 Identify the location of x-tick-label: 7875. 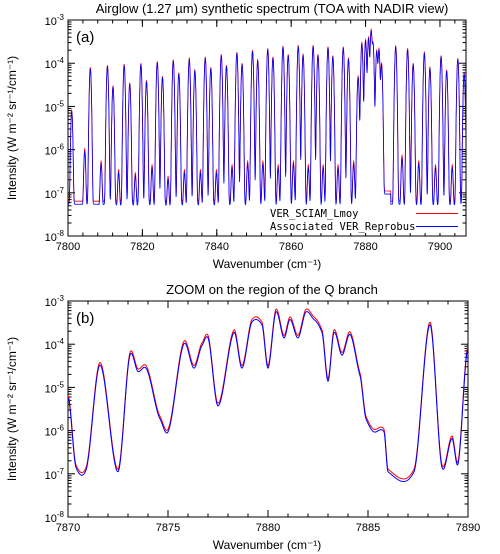
(168, 528).